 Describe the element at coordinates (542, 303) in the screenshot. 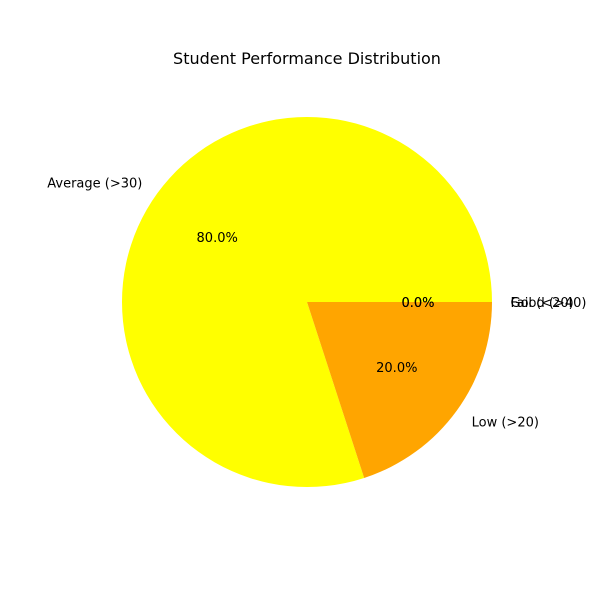

I see `slice-label-fail-20: Fail (<20)` at that location.